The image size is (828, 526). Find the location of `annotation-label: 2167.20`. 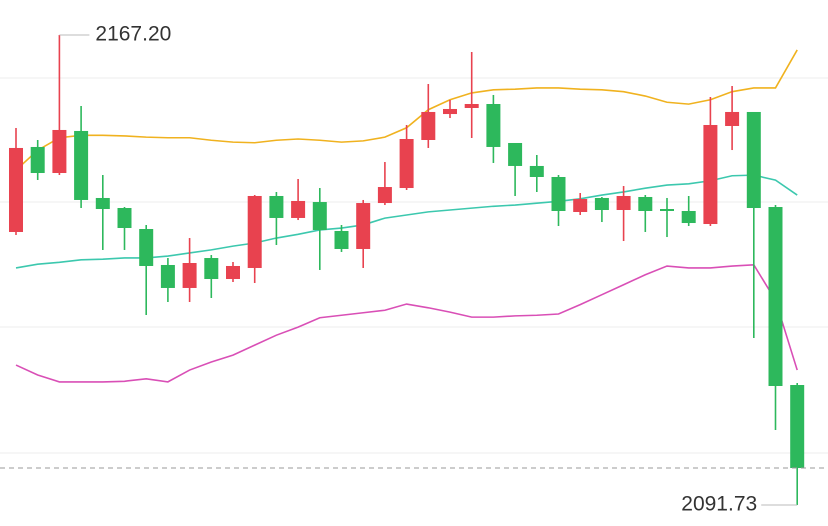

annotation-label: 2167.20 is located at coordinates (133, 34).